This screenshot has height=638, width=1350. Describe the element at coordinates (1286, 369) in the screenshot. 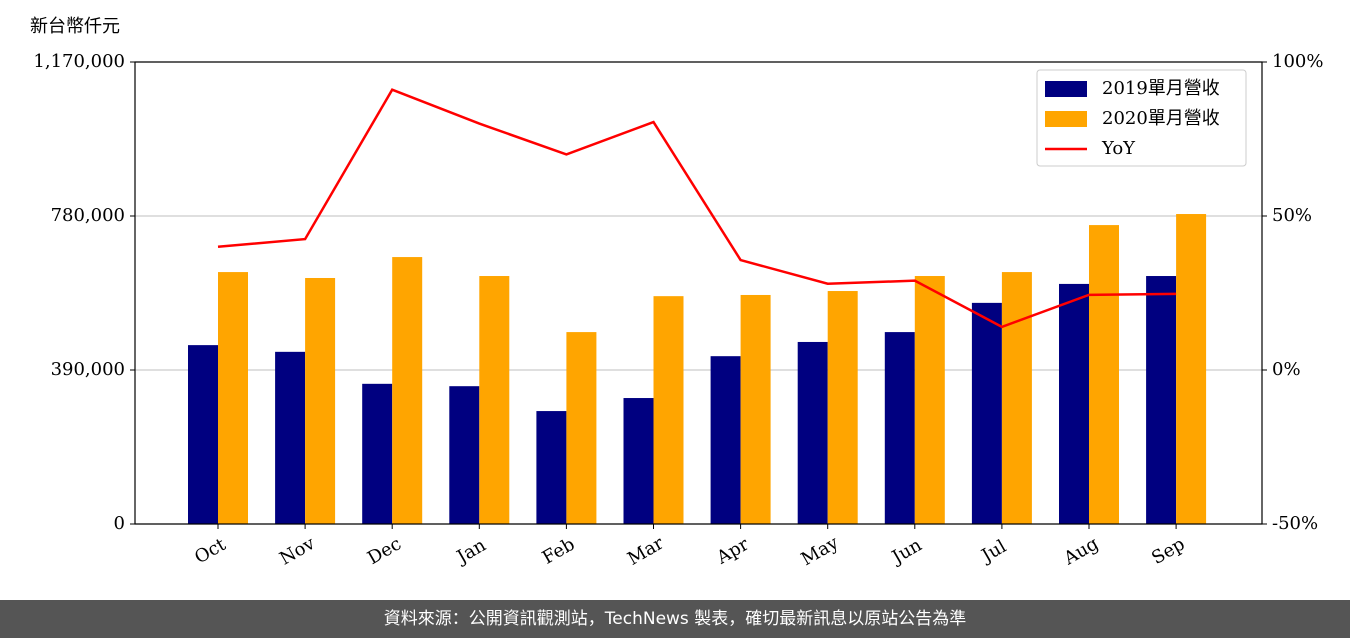

I see `y2-tick-label: 0%` at that location.